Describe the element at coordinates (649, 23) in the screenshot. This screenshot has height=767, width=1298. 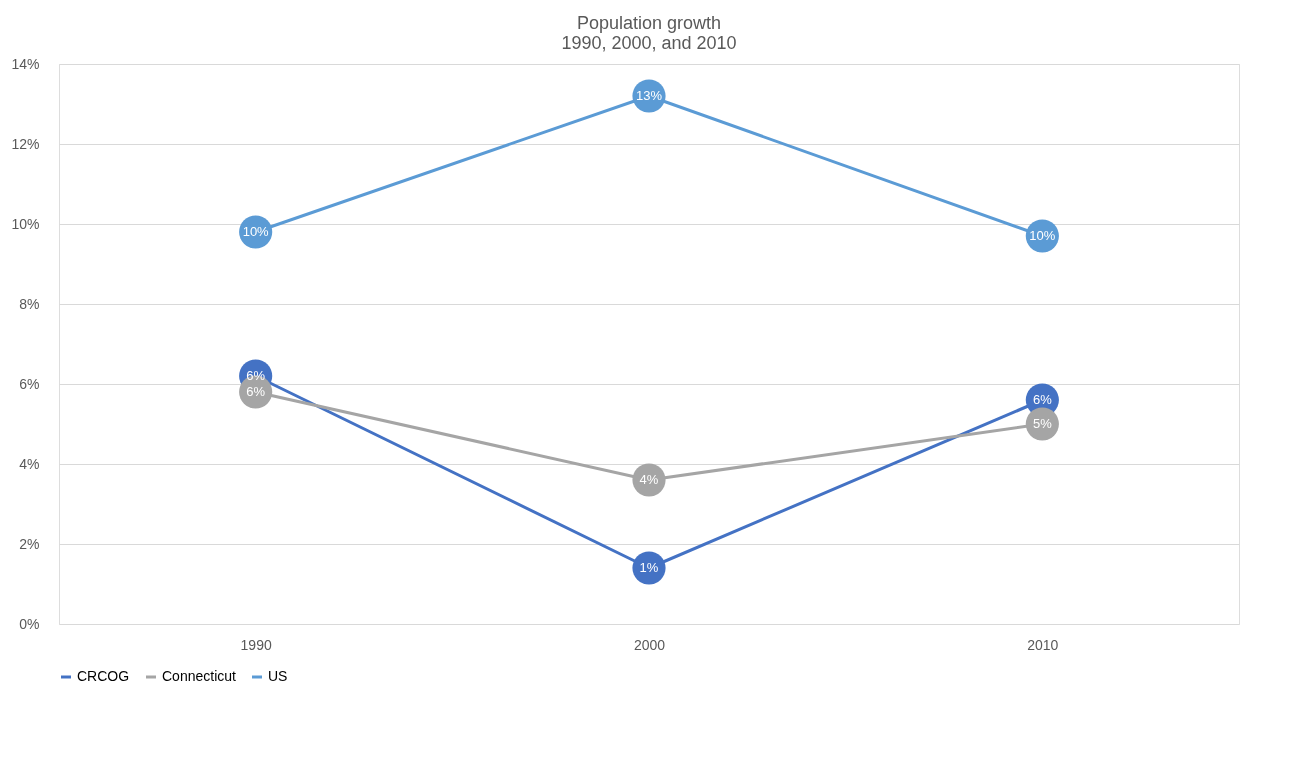
I see `text: Population growth` at that location.